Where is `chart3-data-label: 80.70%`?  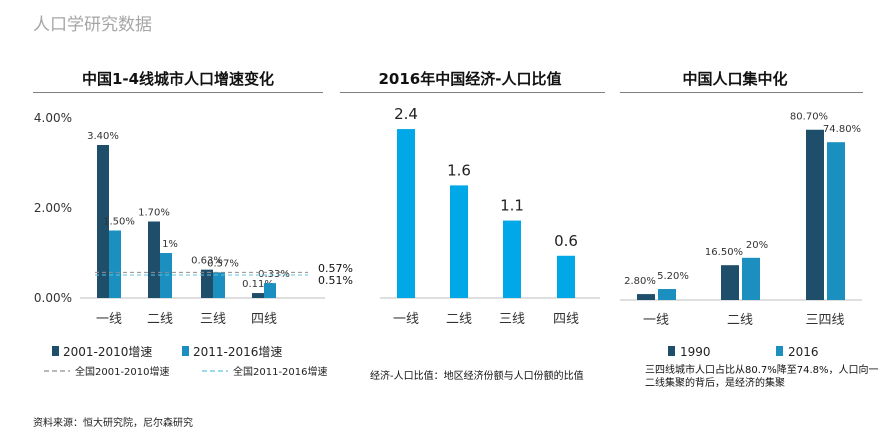
chart3-data-label: 80.70% is located at coordinates (809, 117).